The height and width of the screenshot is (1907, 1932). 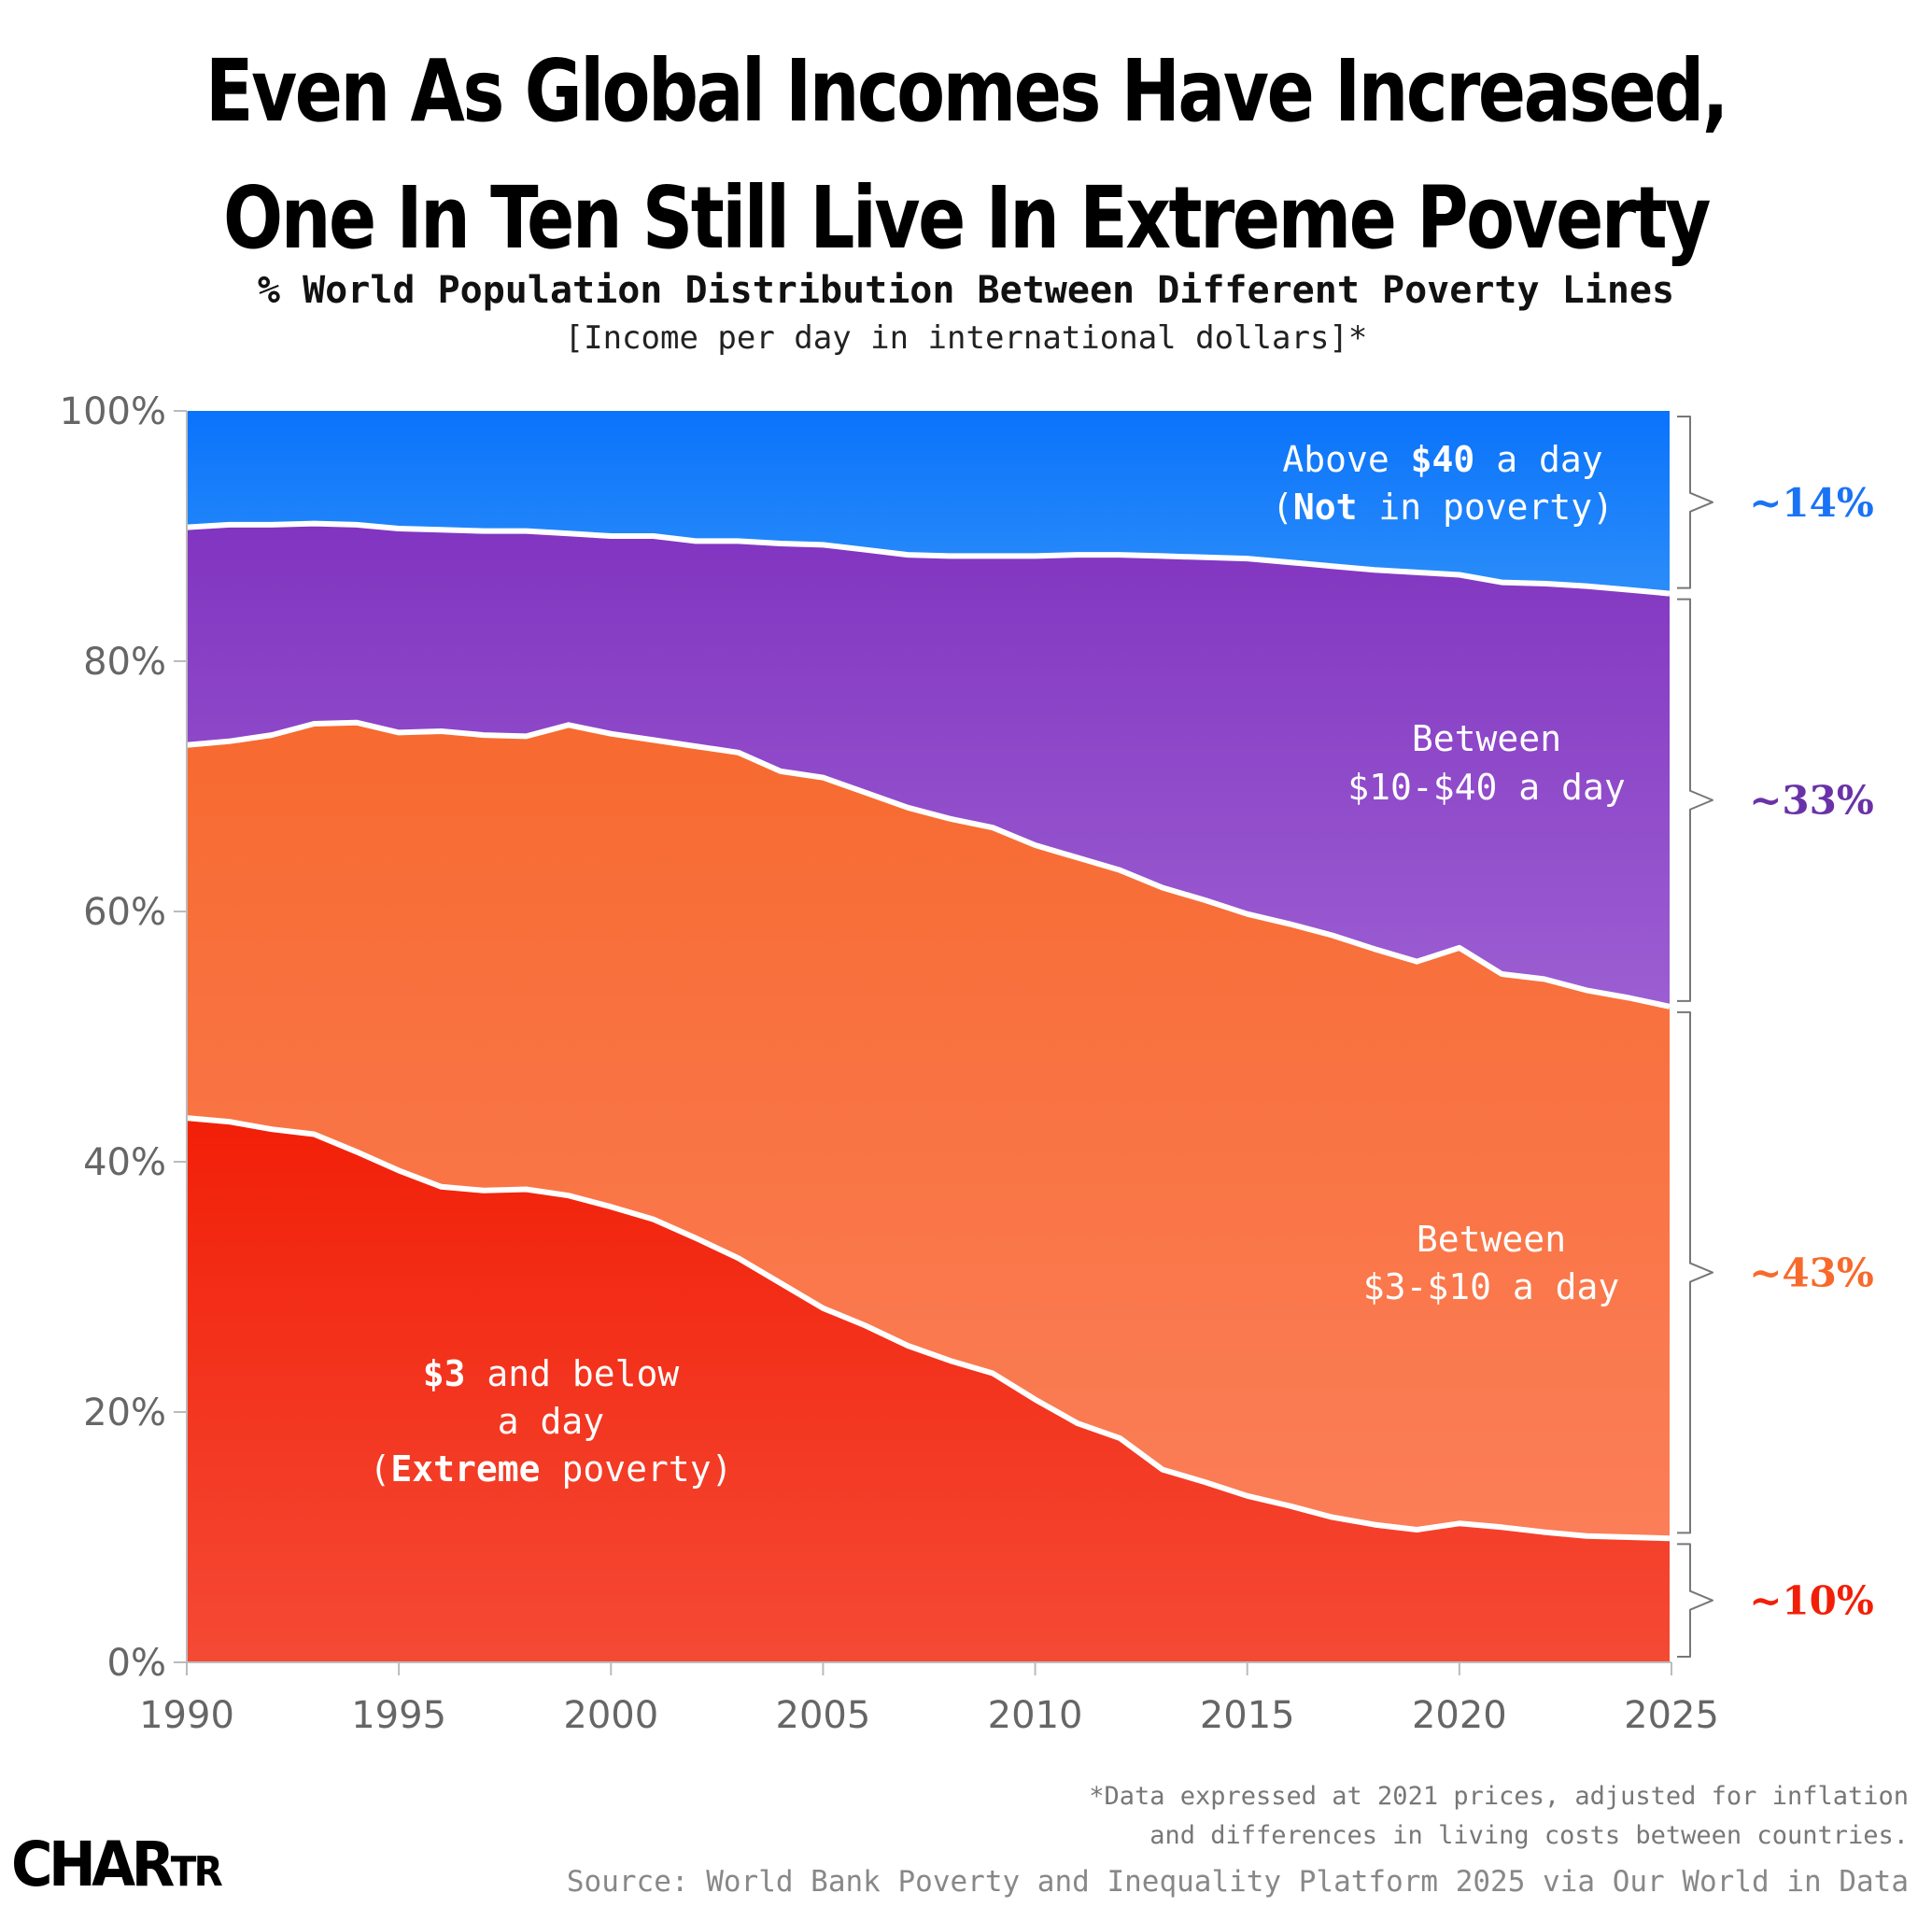 What do you see at coordinates (1442, 459) in the screenshot?
I see `label-above40-line1: Above $40 a day` at bounding box center [1442, 459].